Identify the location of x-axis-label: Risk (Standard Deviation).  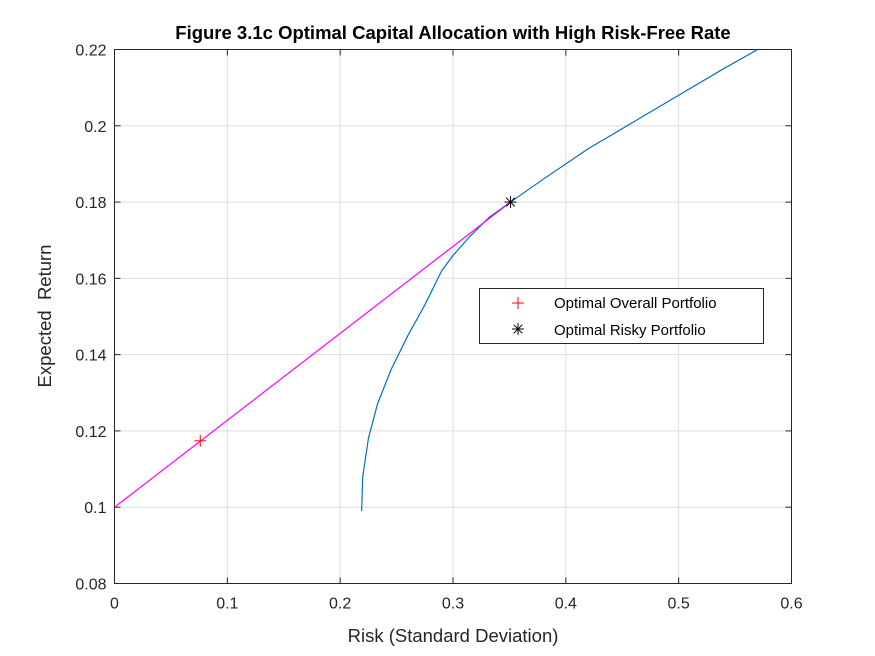
(453, 635).